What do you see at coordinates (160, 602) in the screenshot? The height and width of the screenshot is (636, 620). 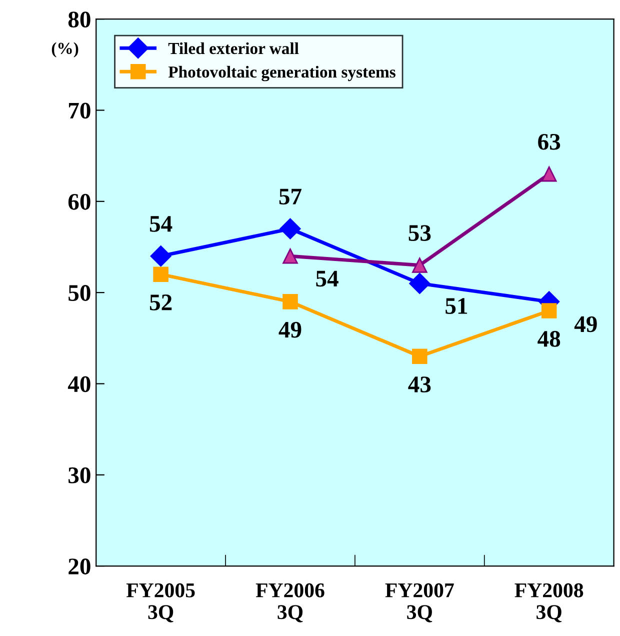 I see `x-tick-label: FY2005 3Q` at bounding box center [160, 602].